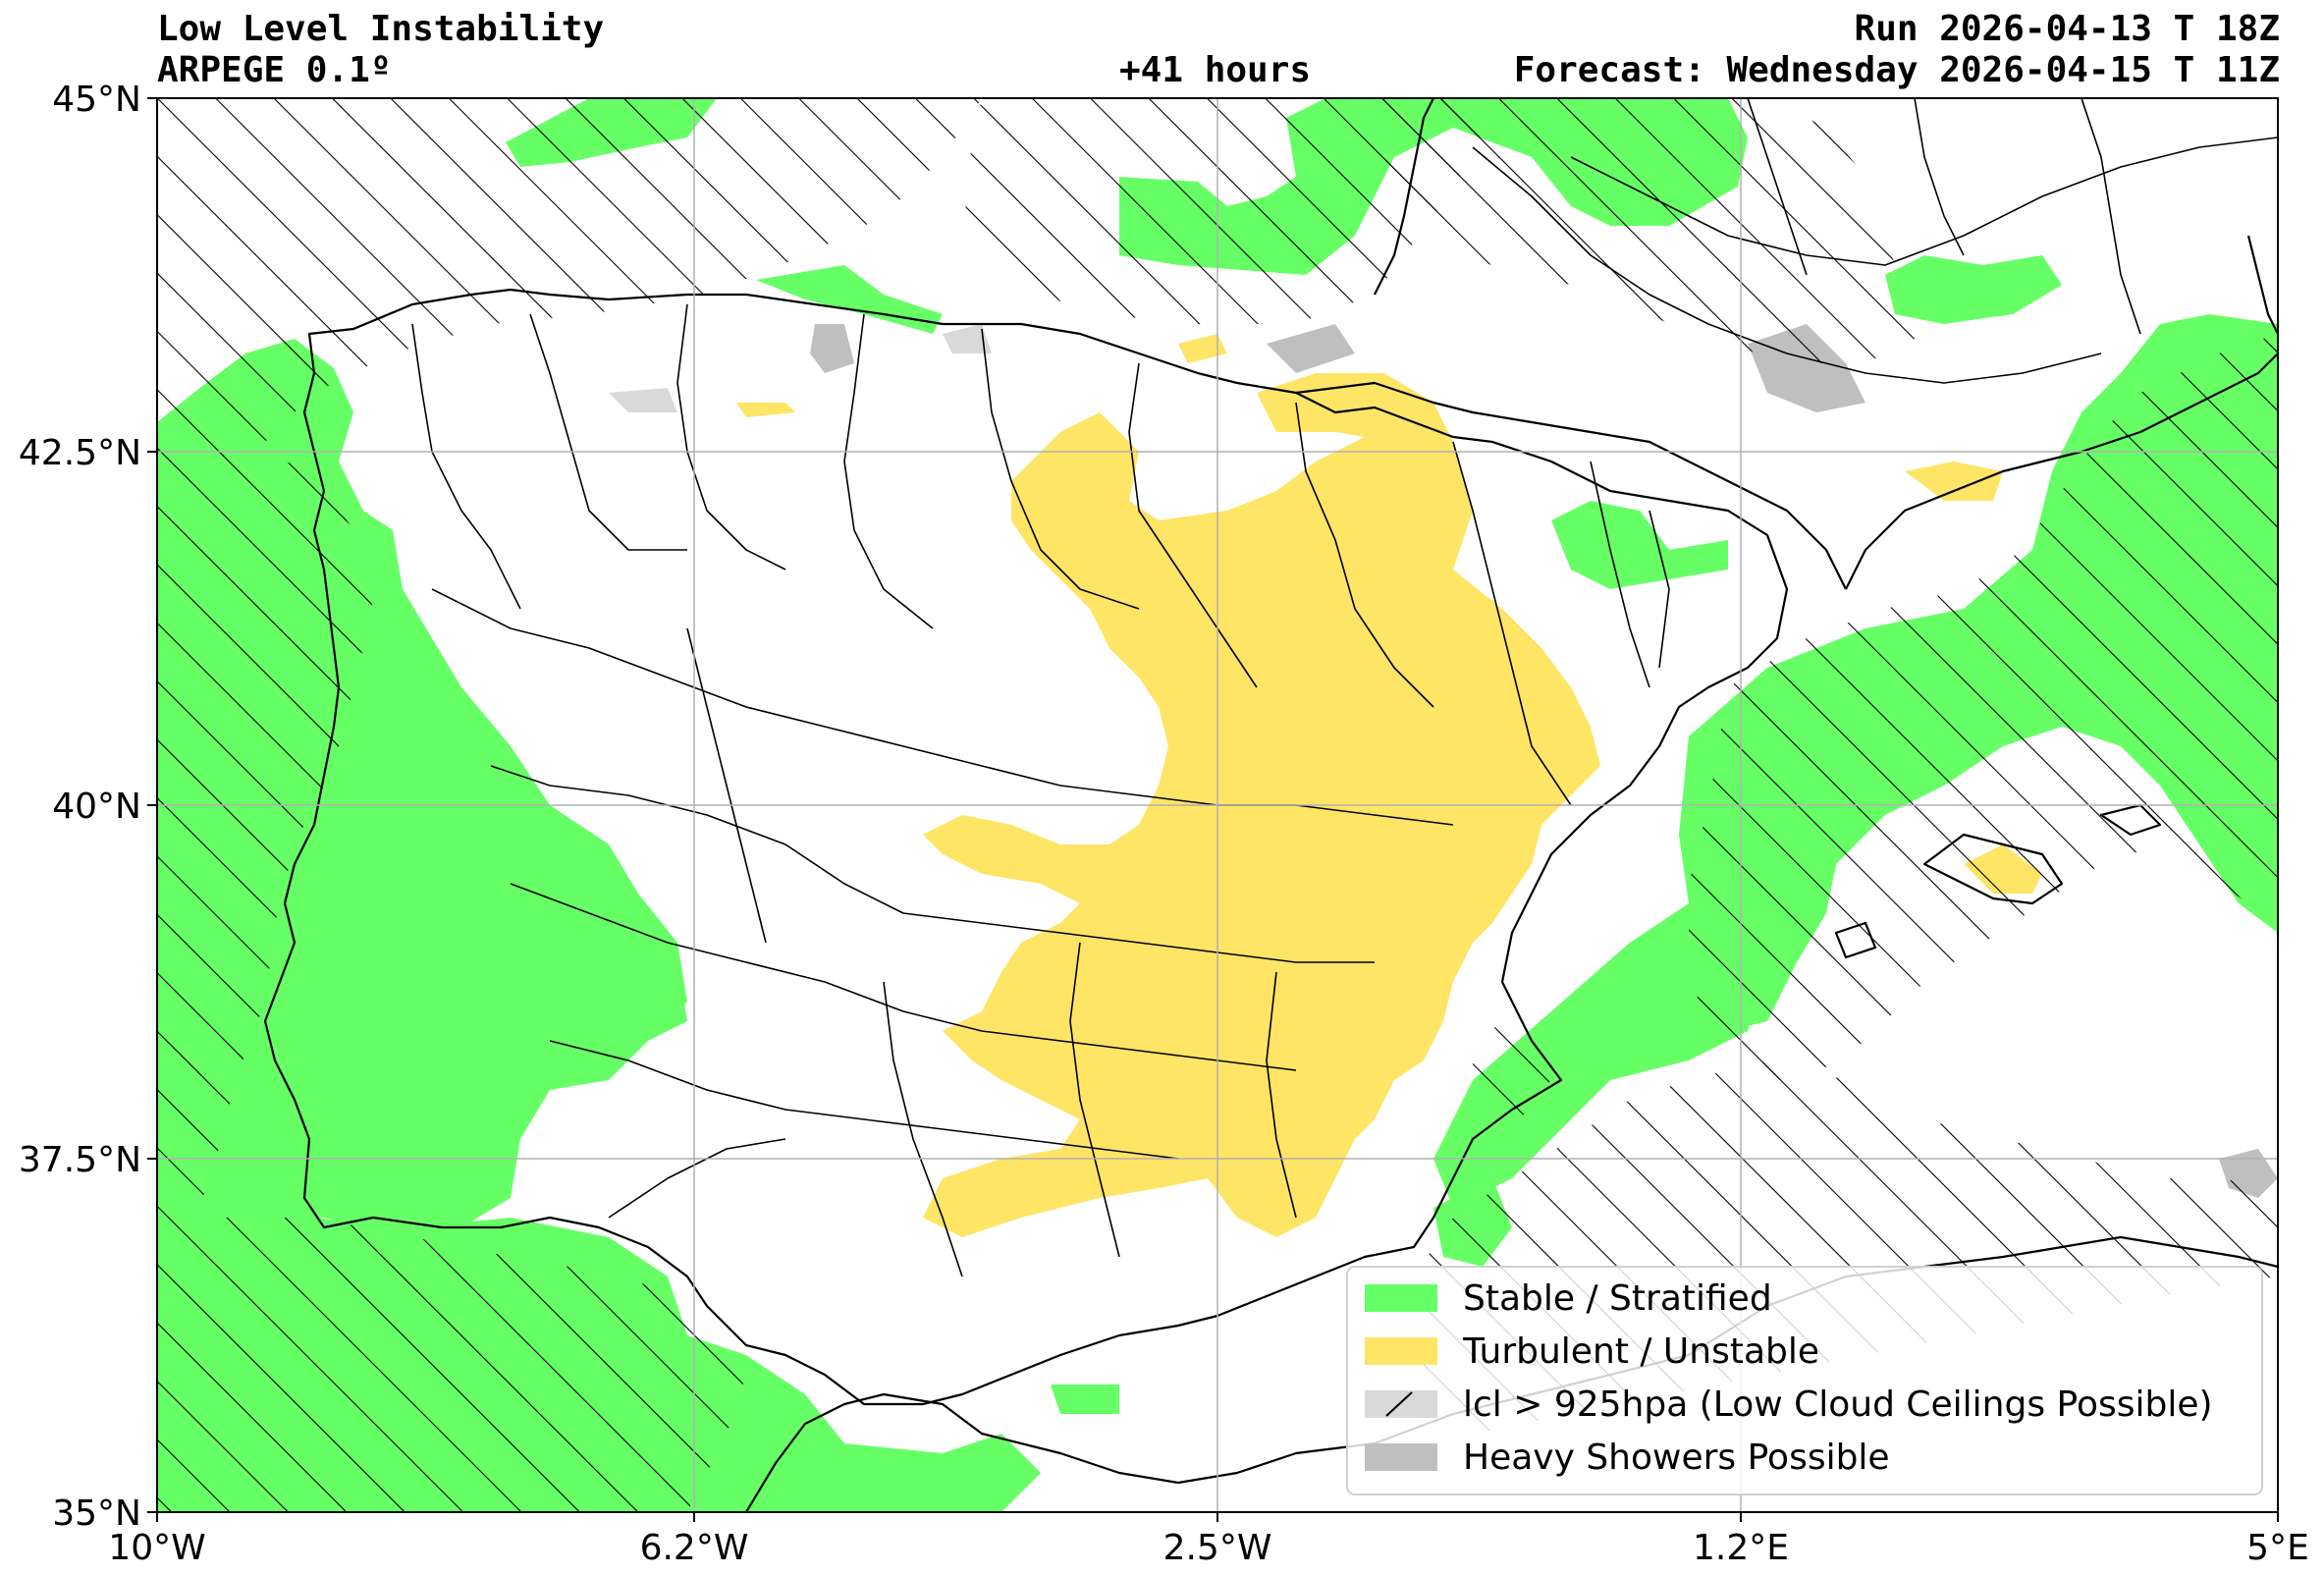  What do you see at coordinates (1595, 1055) in the screenshot?
I see `stable-region-valencia` at bounding box center [1595, 1055].